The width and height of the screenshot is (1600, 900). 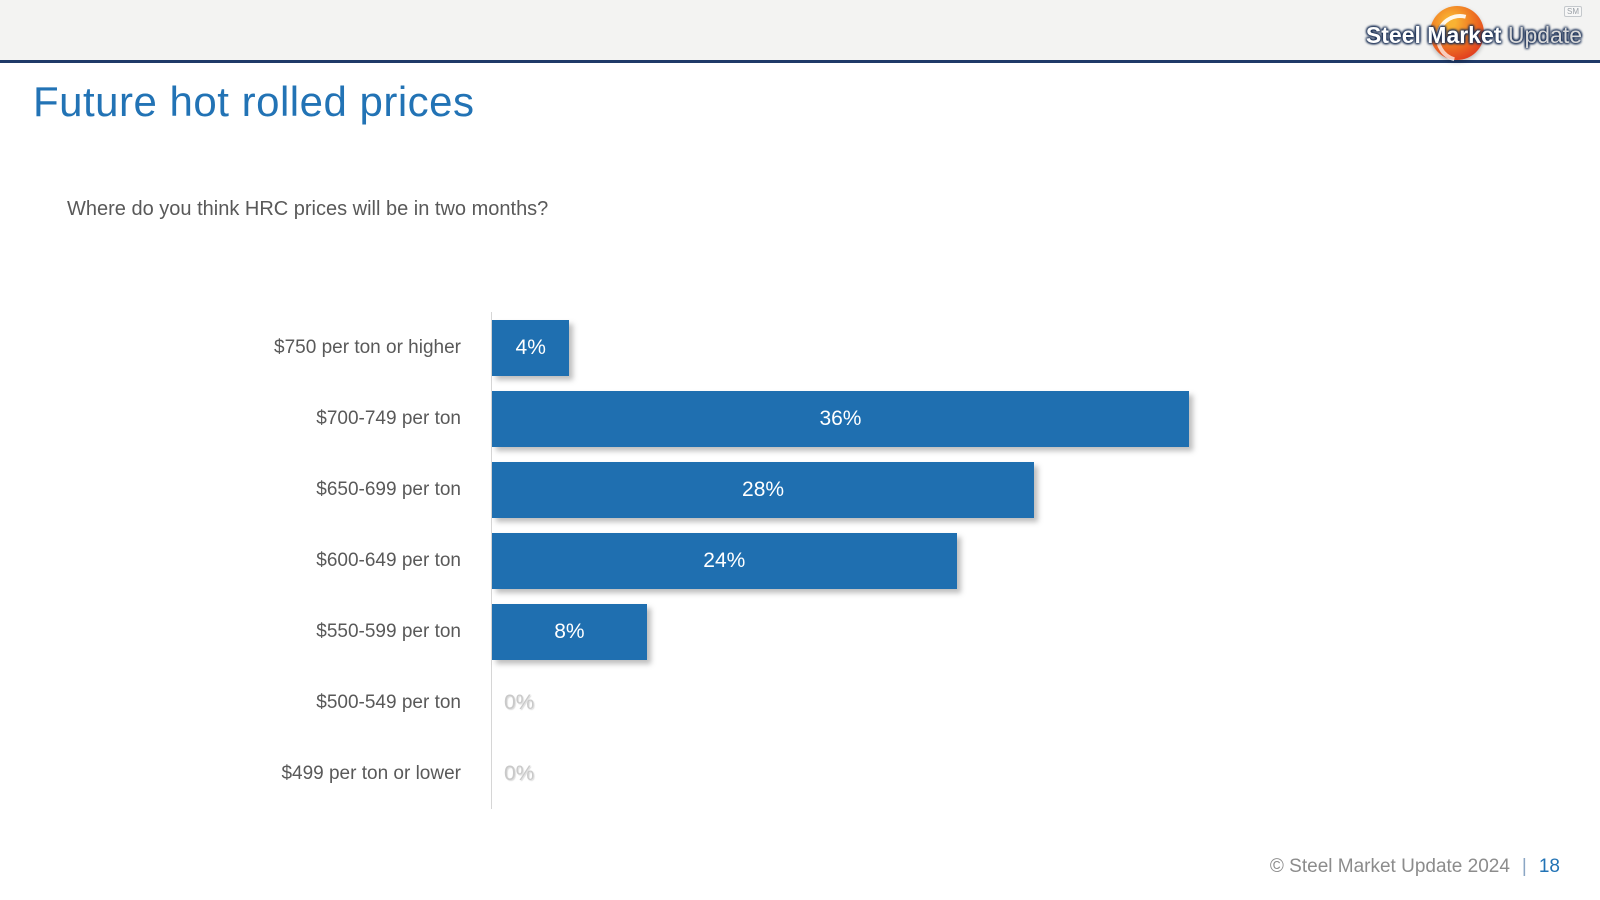 What do you see at coordinates (1573, 11) in the screenshot?
I see `logo-sm-mark: SM` at bounding box center [1573, 11].